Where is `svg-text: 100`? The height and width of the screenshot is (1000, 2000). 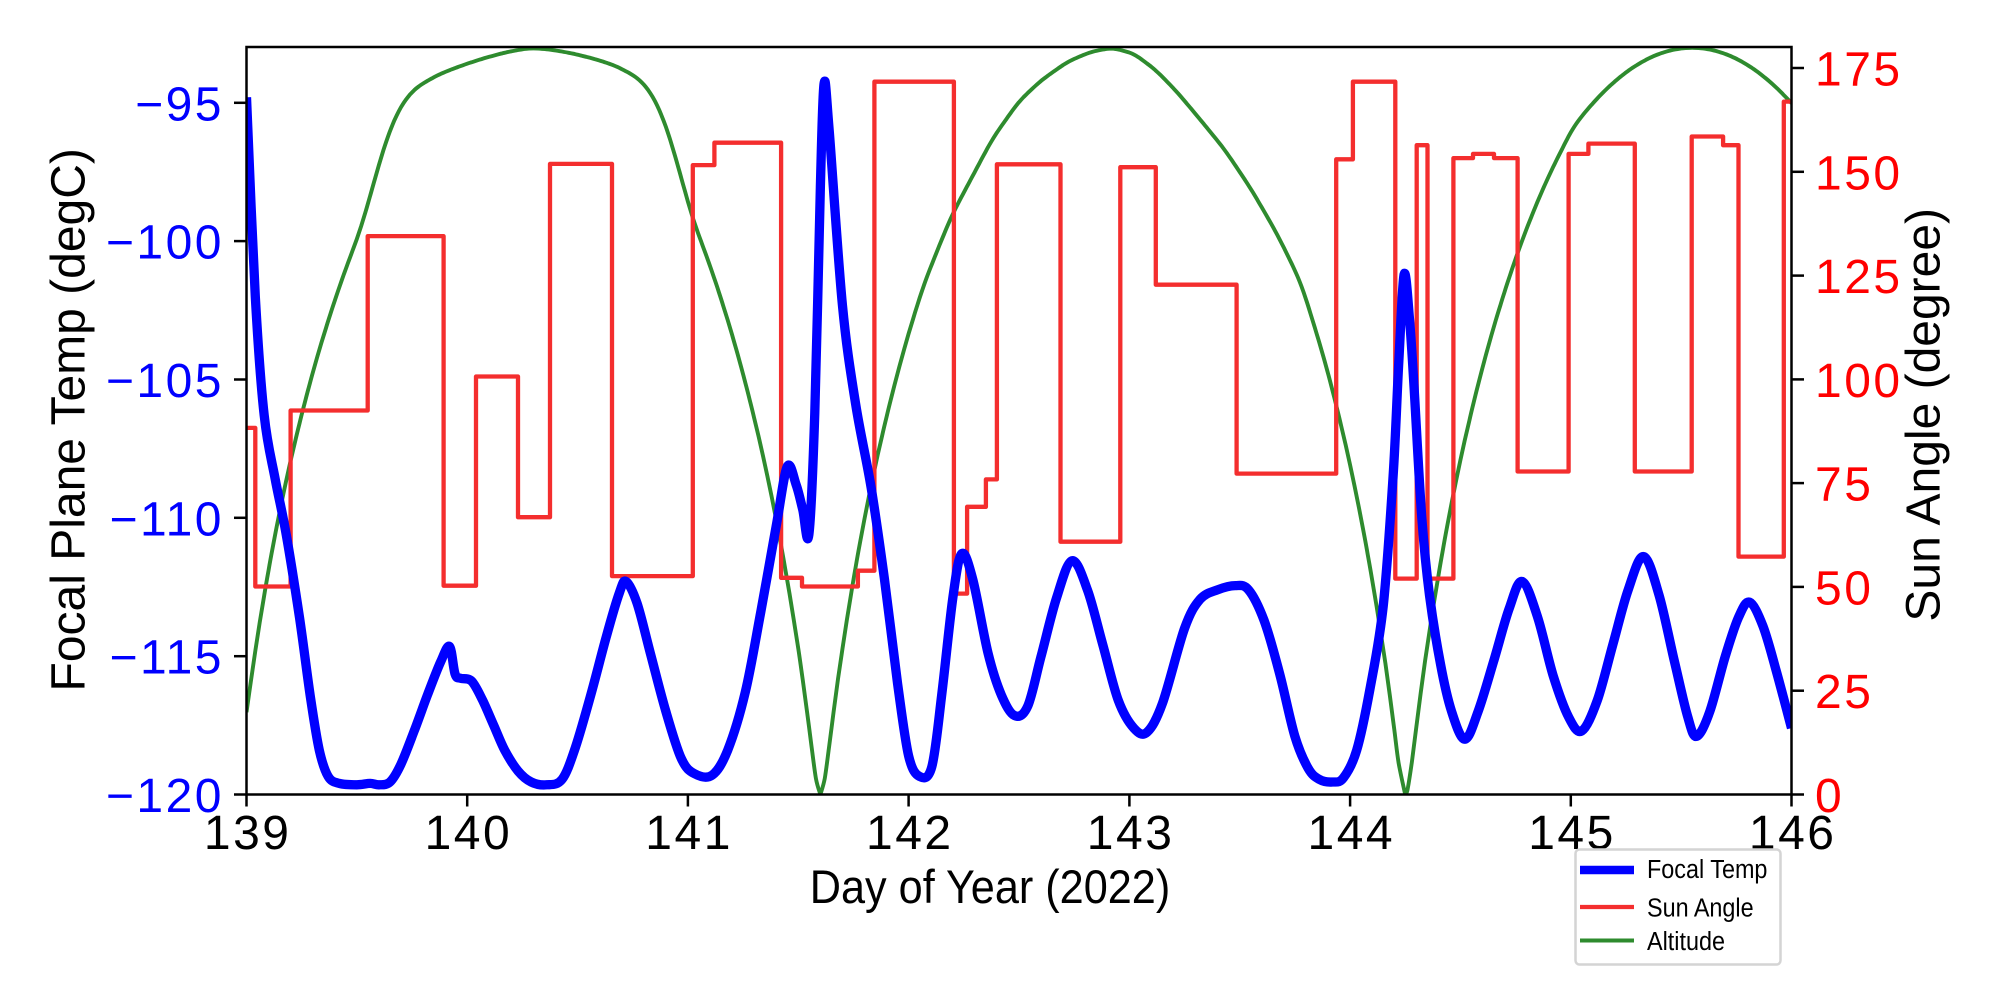 svg-text: 100 is located at coordinates (1859, 381).